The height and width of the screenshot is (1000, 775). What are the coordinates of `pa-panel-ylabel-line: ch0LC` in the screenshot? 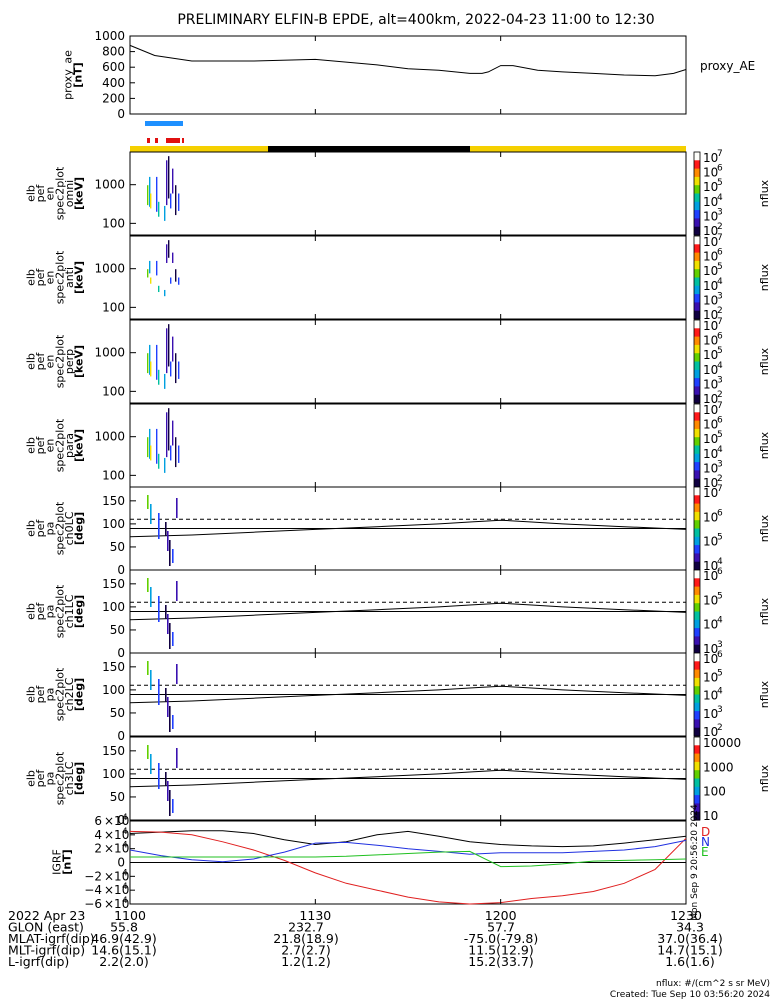 It's located at (69, 528).